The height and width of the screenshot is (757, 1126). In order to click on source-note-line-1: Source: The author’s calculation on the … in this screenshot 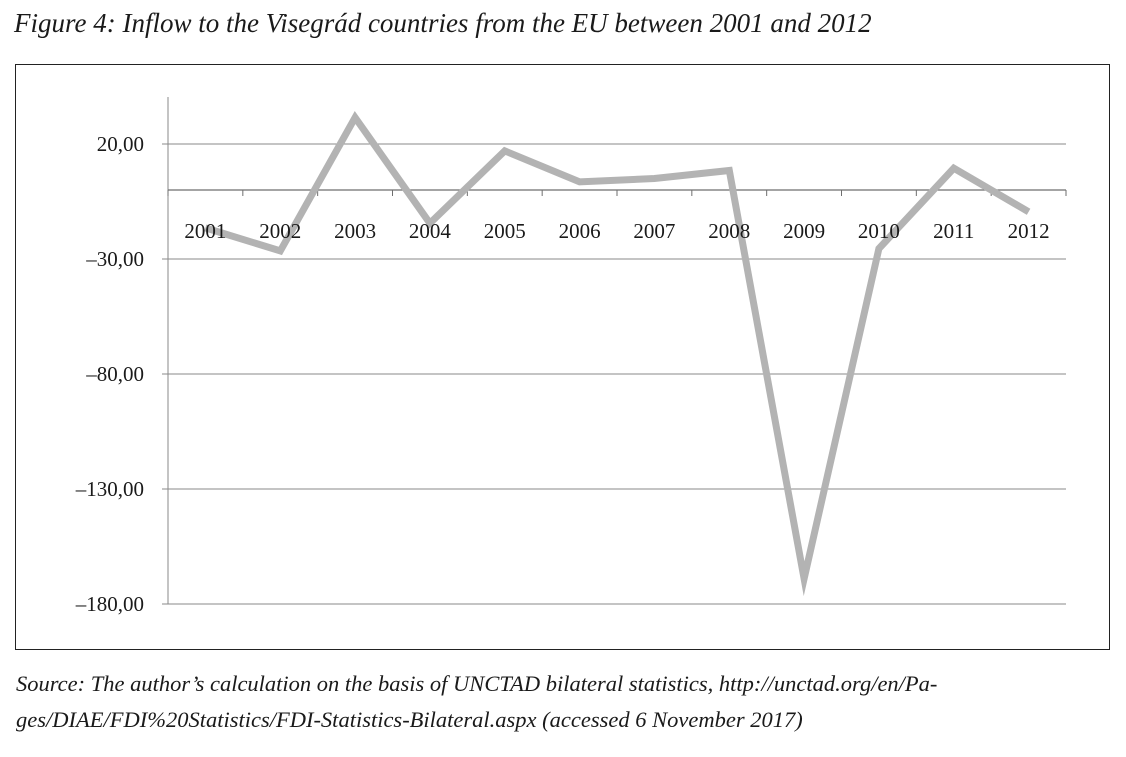, I will do `click(477, 683)`.